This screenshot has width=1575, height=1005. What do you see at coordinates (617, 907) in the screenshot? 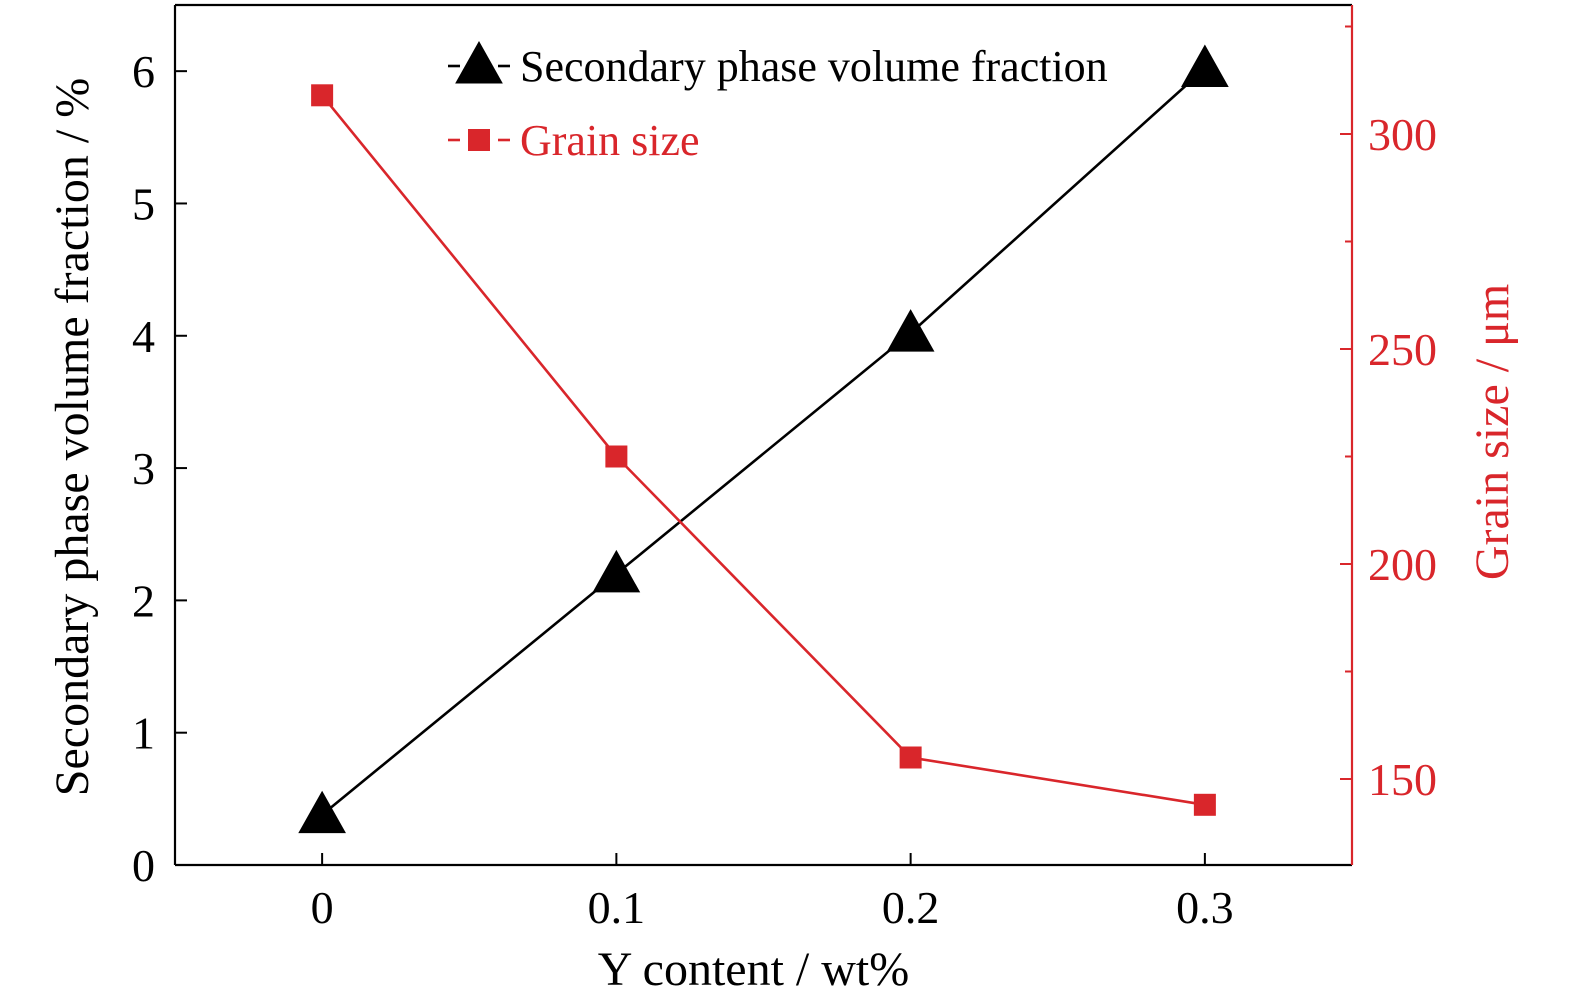
I see `x-tick-label: 0.1` at bounding box center [617, 907].